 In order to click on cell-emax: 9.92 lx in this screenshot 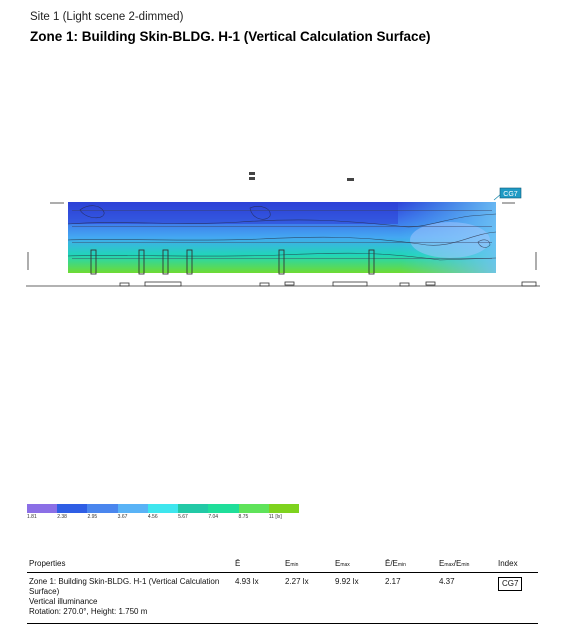, I will do `click(358, 598)`.